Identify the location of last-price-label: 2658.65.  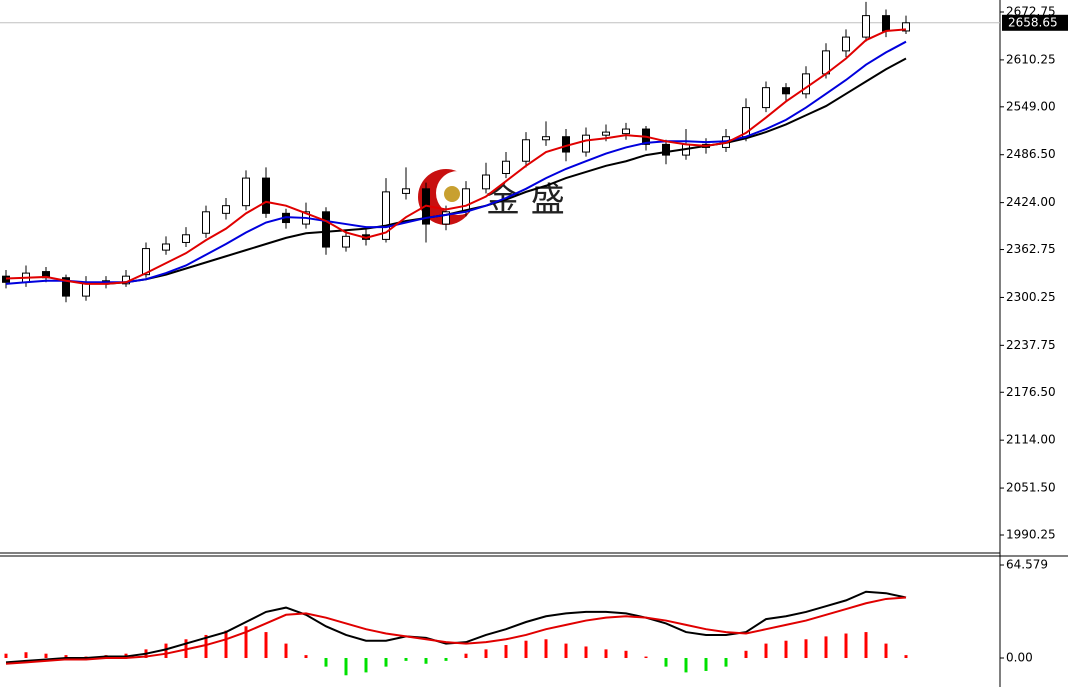
(1033, 22).